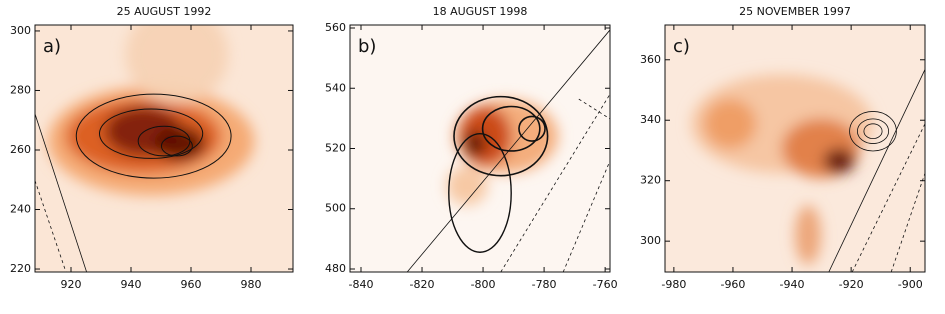 The height and width of the screenshot is (314, 945). What do you see at coordinates (910, 284) in the screenshot?
I see `x-tick-label: -900` at bounding box center [910, 284].